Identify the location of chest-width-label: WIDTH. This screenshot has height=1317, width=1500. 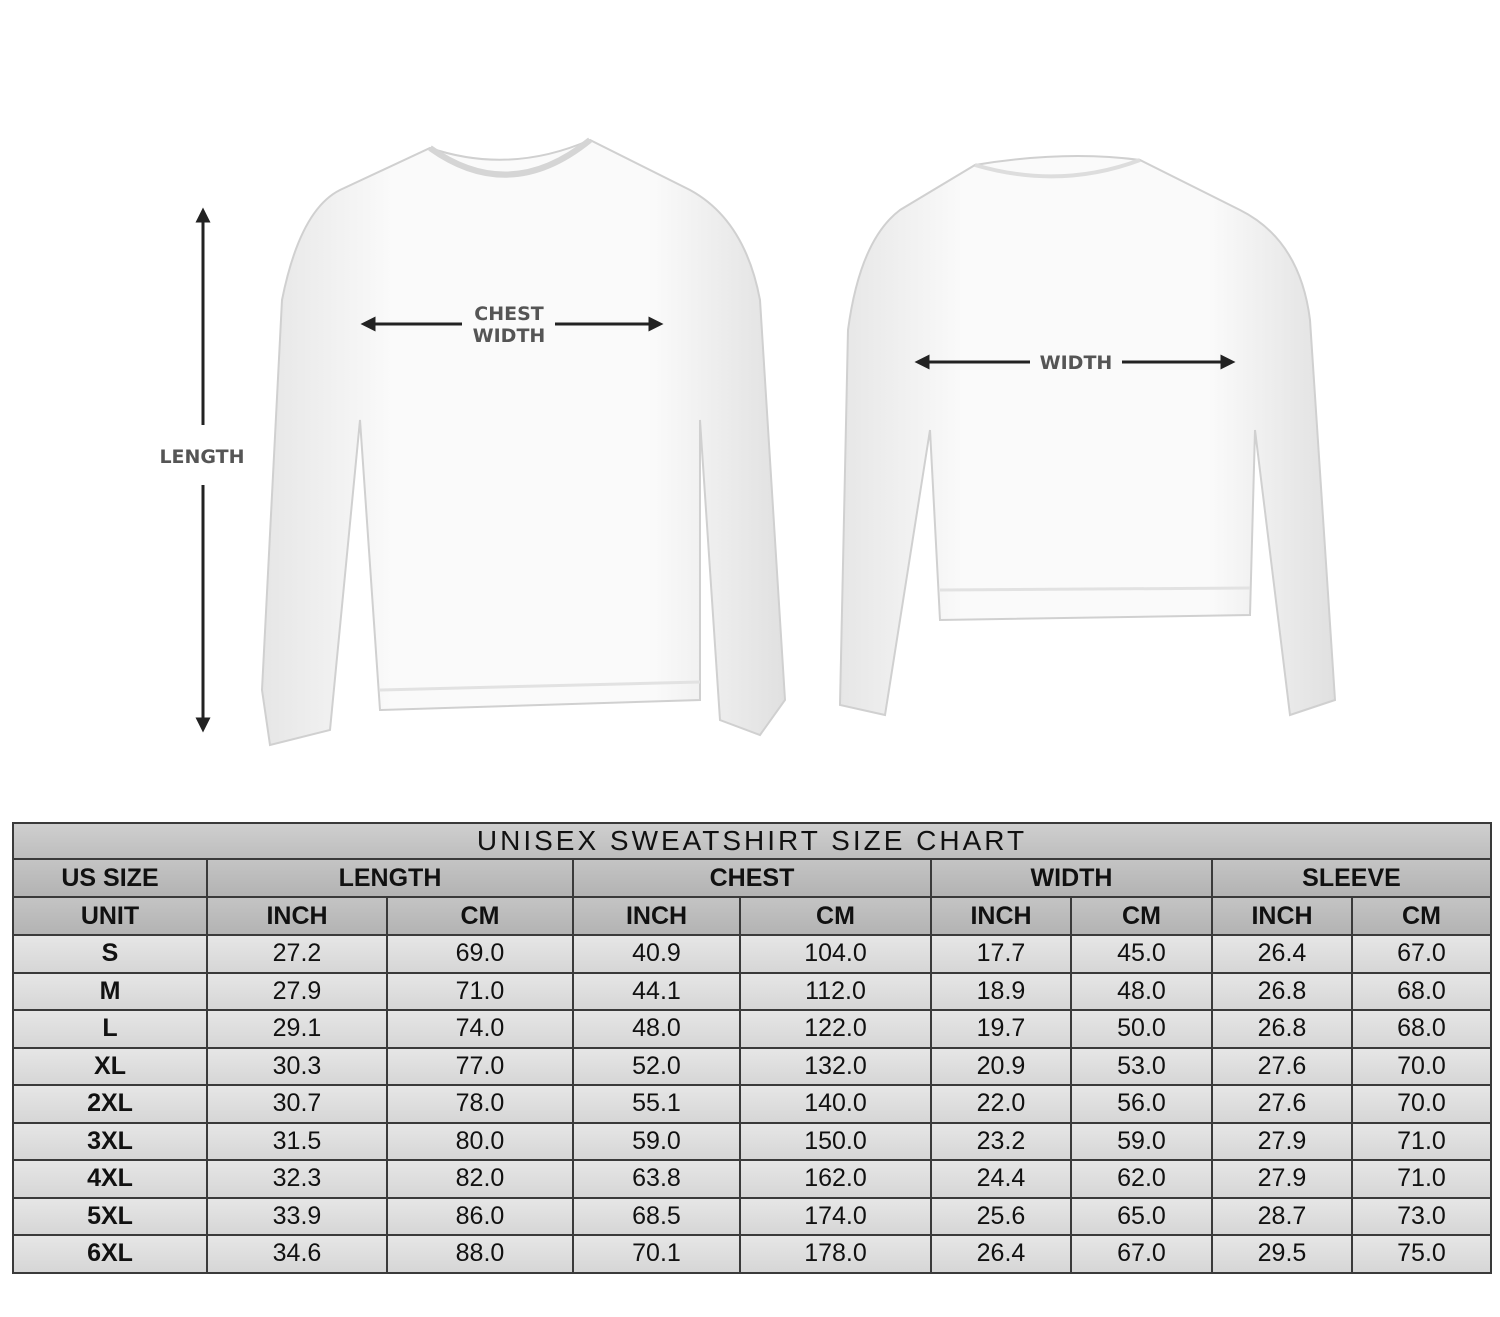
(509, 336).